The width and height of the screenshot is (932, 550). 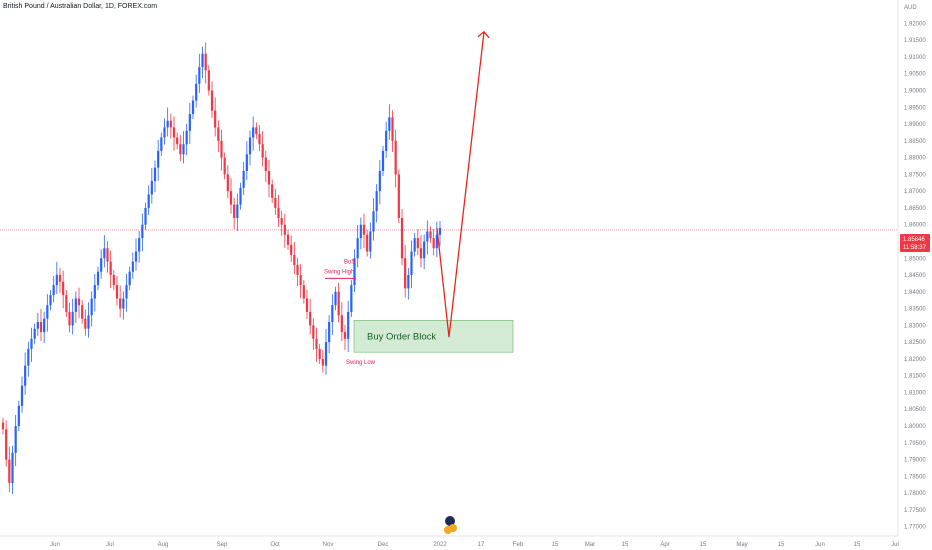 What do you see at coordinates (339, 272) in the screenshot?
I see `swing-high-label: Swing High` at bounding box center [339, 272].